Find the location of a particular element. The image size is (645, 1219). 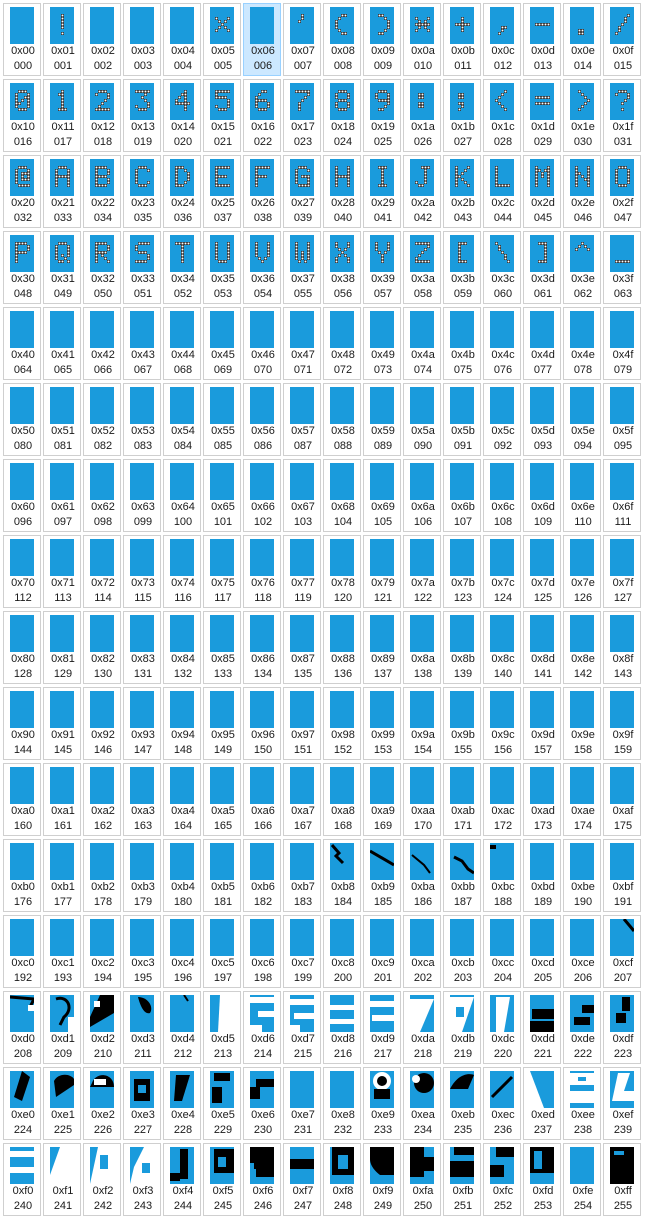

glyph-cell: 0x3d 061 is located at coordinates (542, 267).